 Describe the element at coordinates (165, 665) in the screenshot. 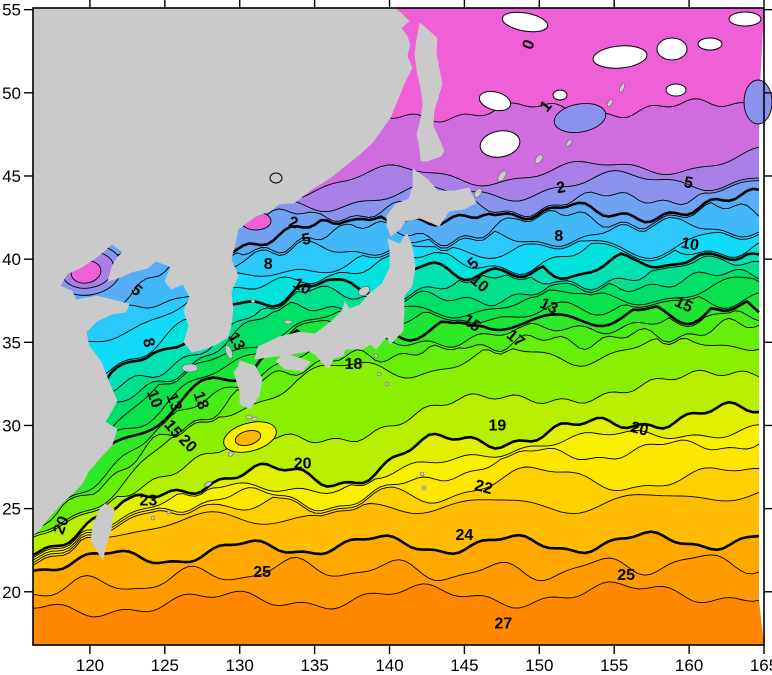

I see `x-tick-label: 125` at that location.